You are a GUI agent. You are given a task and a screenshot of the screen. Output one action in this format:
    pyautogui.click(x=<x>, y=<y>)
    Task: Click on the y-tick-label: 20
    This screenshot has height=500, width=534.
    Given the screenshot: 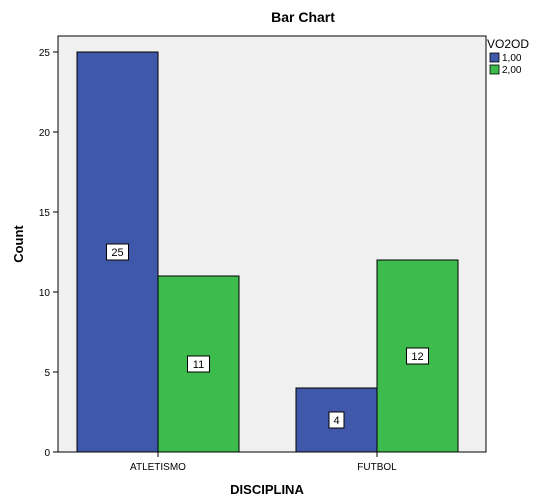 What is the action you would take?
    pyautogui.click(x=45, y=133)
    